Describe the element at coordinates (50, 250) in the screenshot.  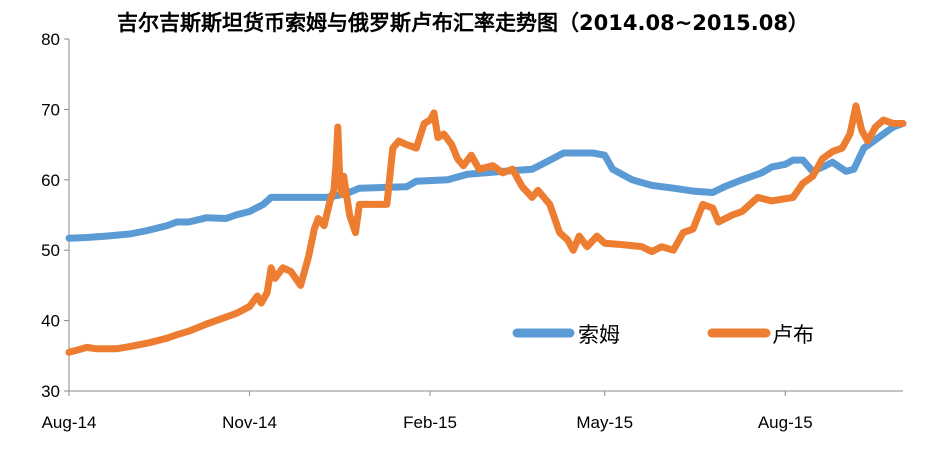
I see `y-tick-label: 50` at that location.